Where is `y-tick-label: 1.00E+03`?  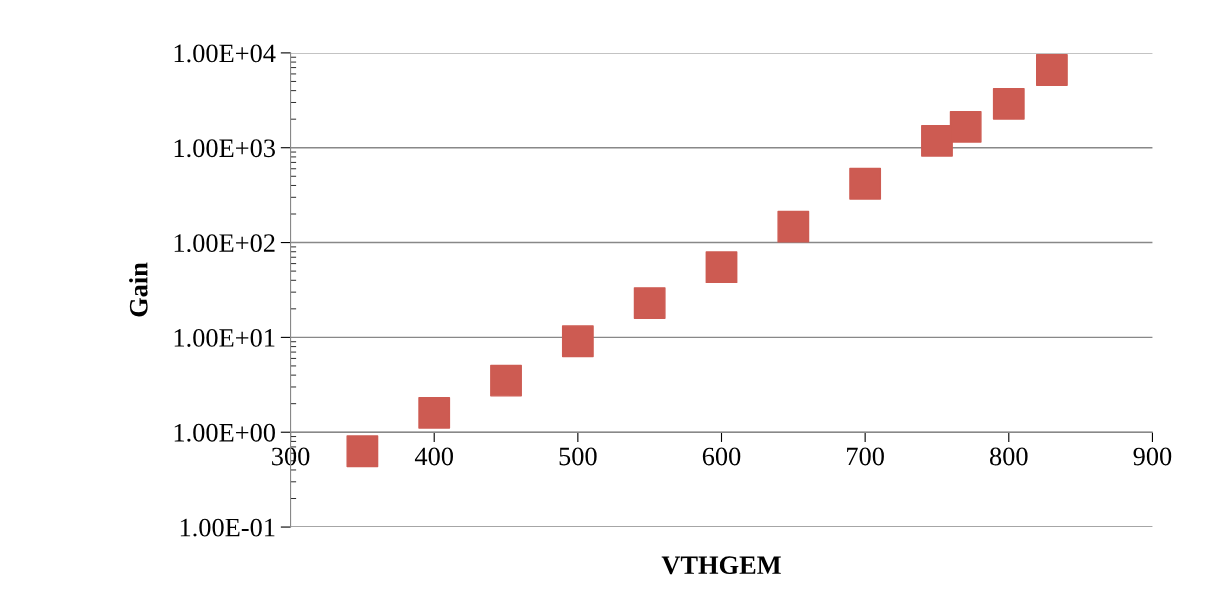
y-tick-label: 1.00E+03 is located at coordinates (224, 148).